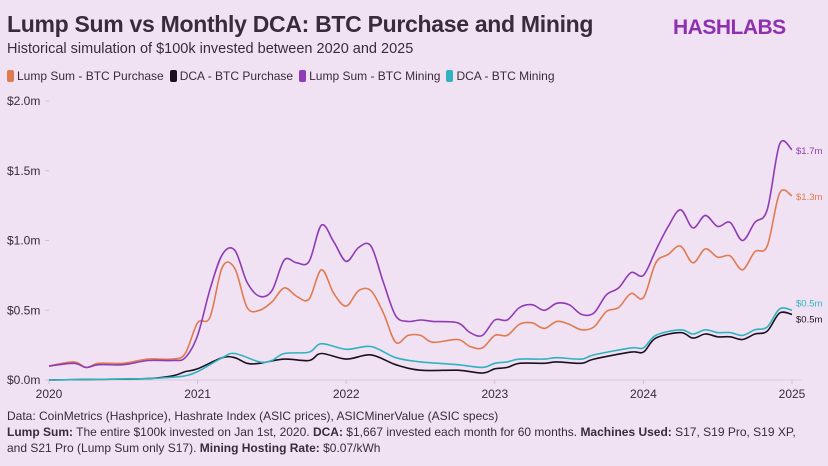 The height and width of the screenshot is (466, 828). Describe the element at coordinates (236, 76) in the screenshot. I see `legend-label: DCA - BTC Purchase` at that location.